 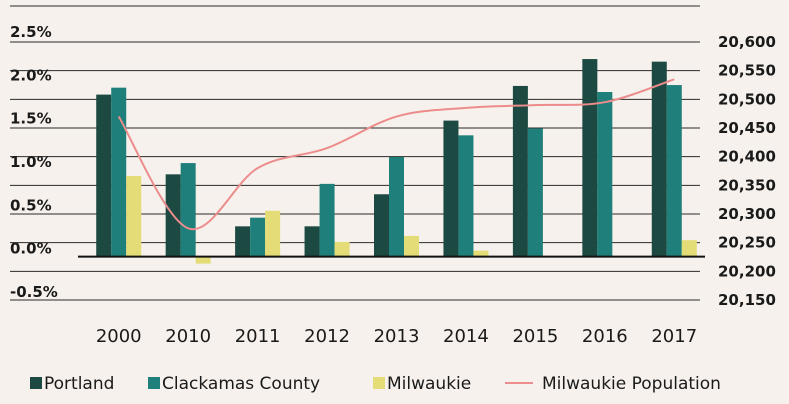 What do you see at coordinates (605, 174) in the screenshot?
I see `bar-clackamas-county-2016` at bounding box center [605, 174].